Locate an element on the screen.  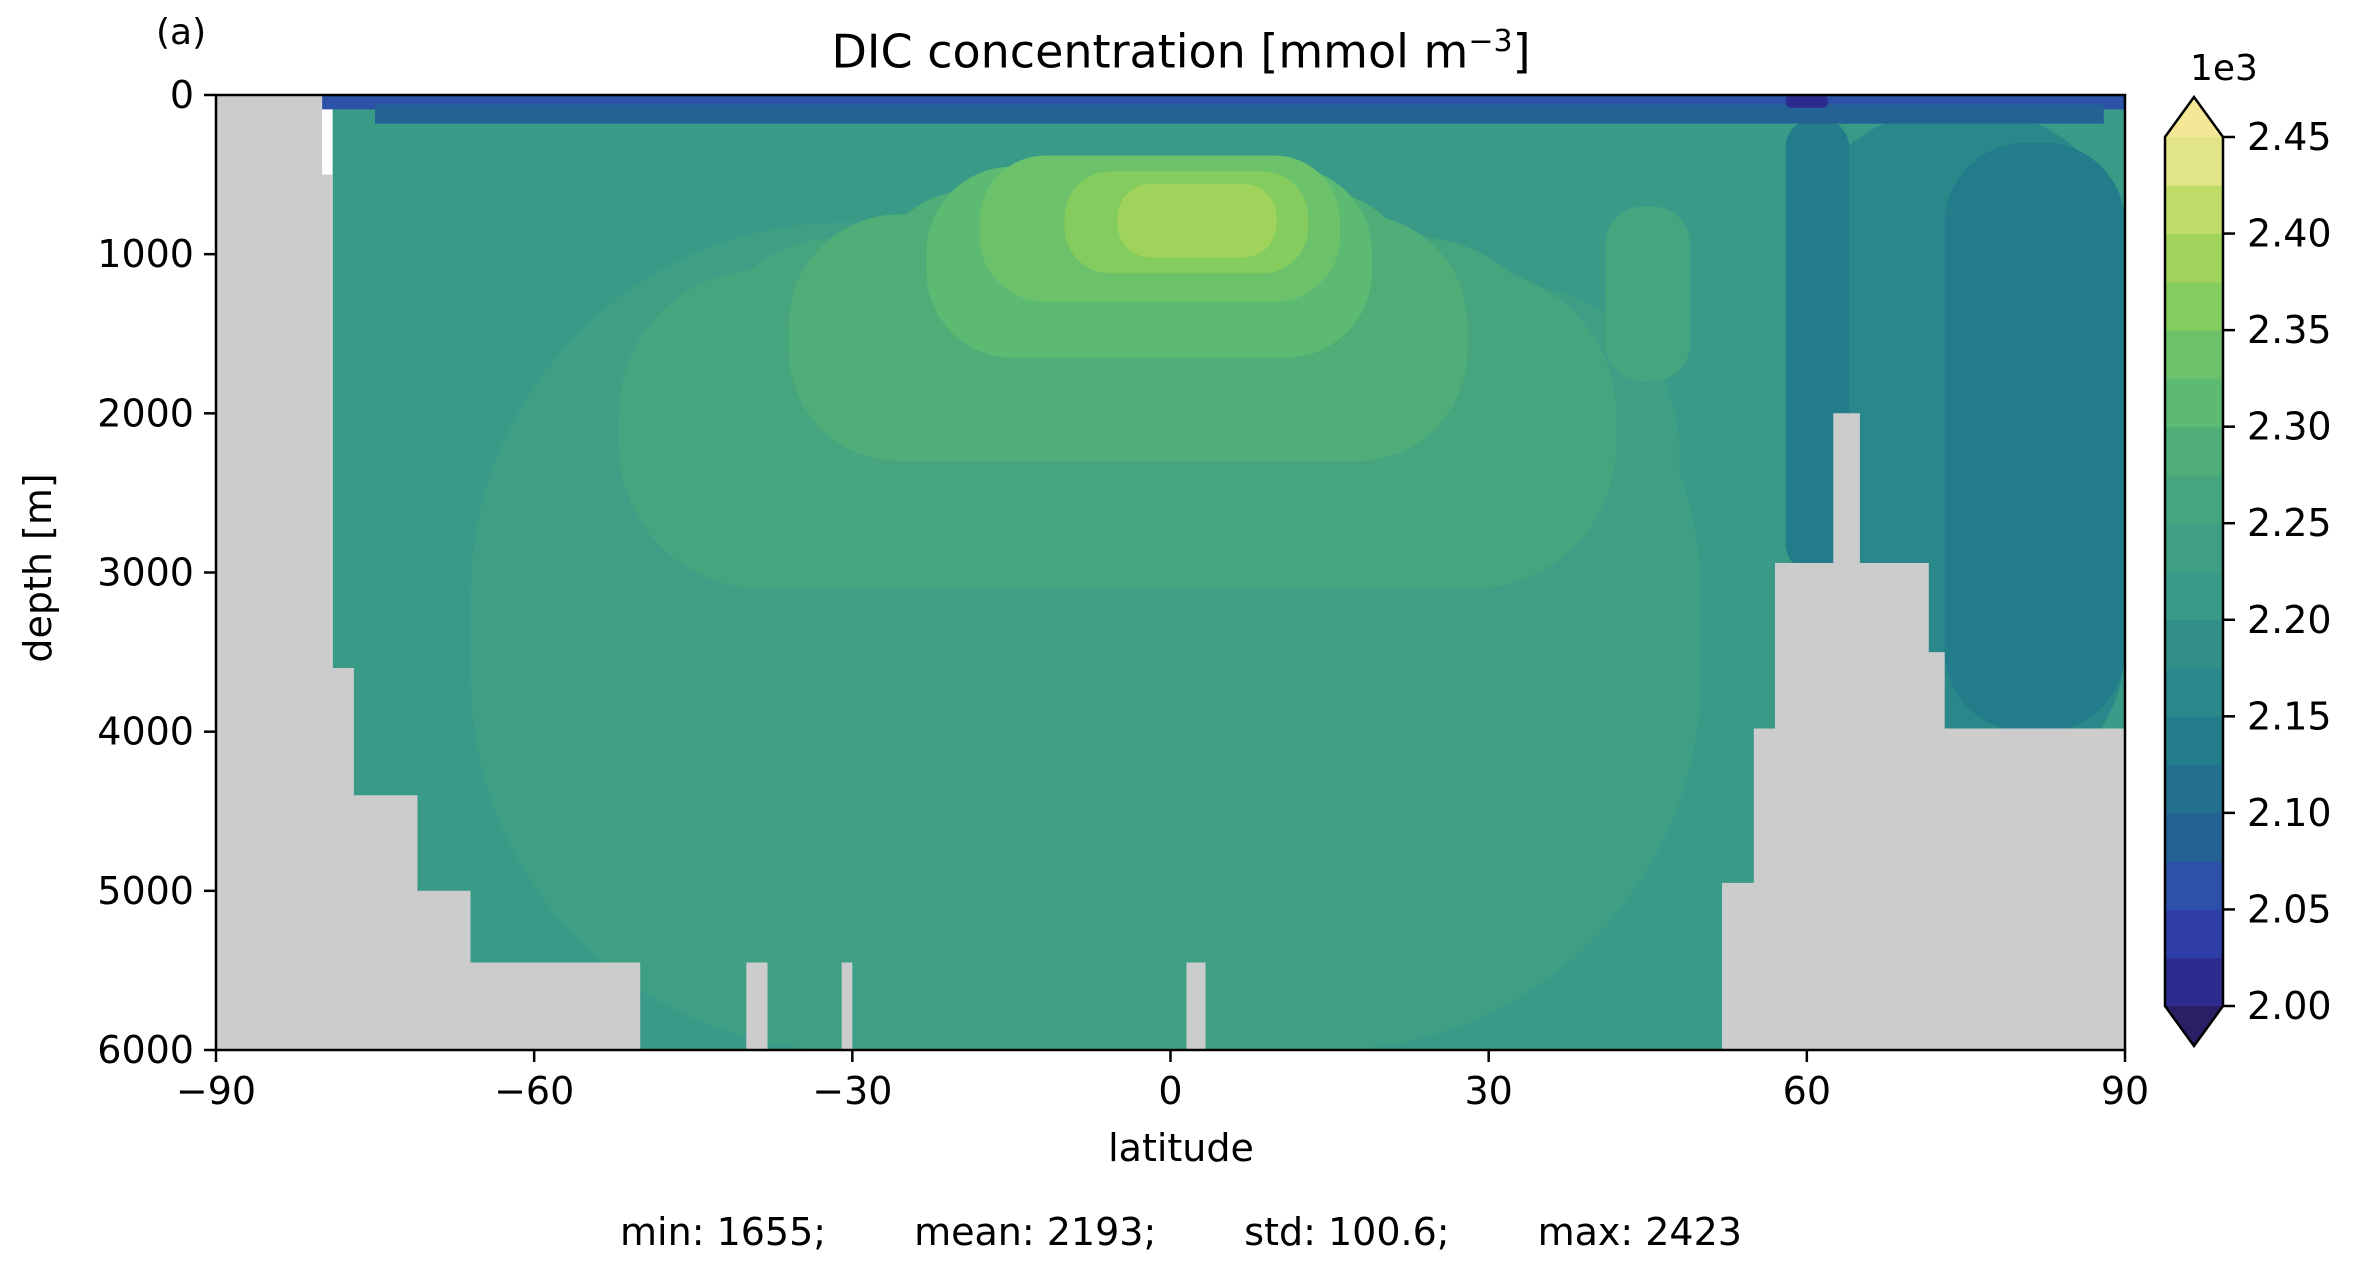
colorbar-tick-label: 2.00 is located at coordinates (2289, 1006).